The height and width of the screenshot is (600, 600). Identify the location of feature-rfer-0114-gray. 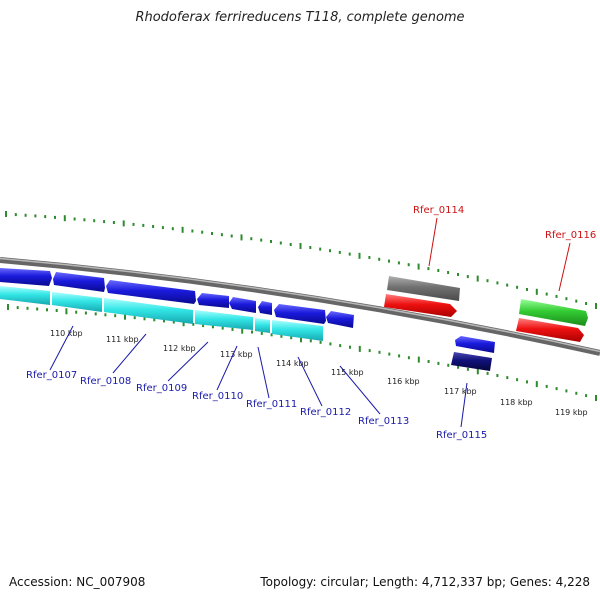
(423, 288).